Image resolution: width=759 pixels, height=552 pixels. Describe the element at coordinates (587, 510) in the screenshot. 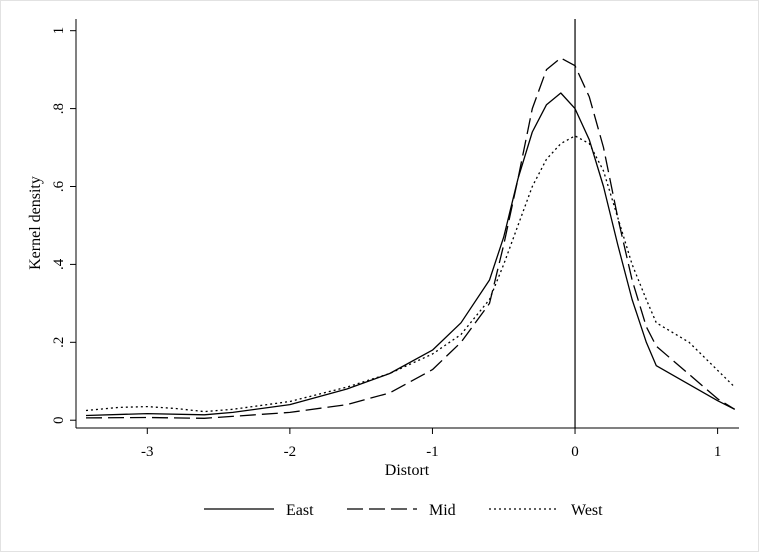

I see `legend-label-west: West` at that location.